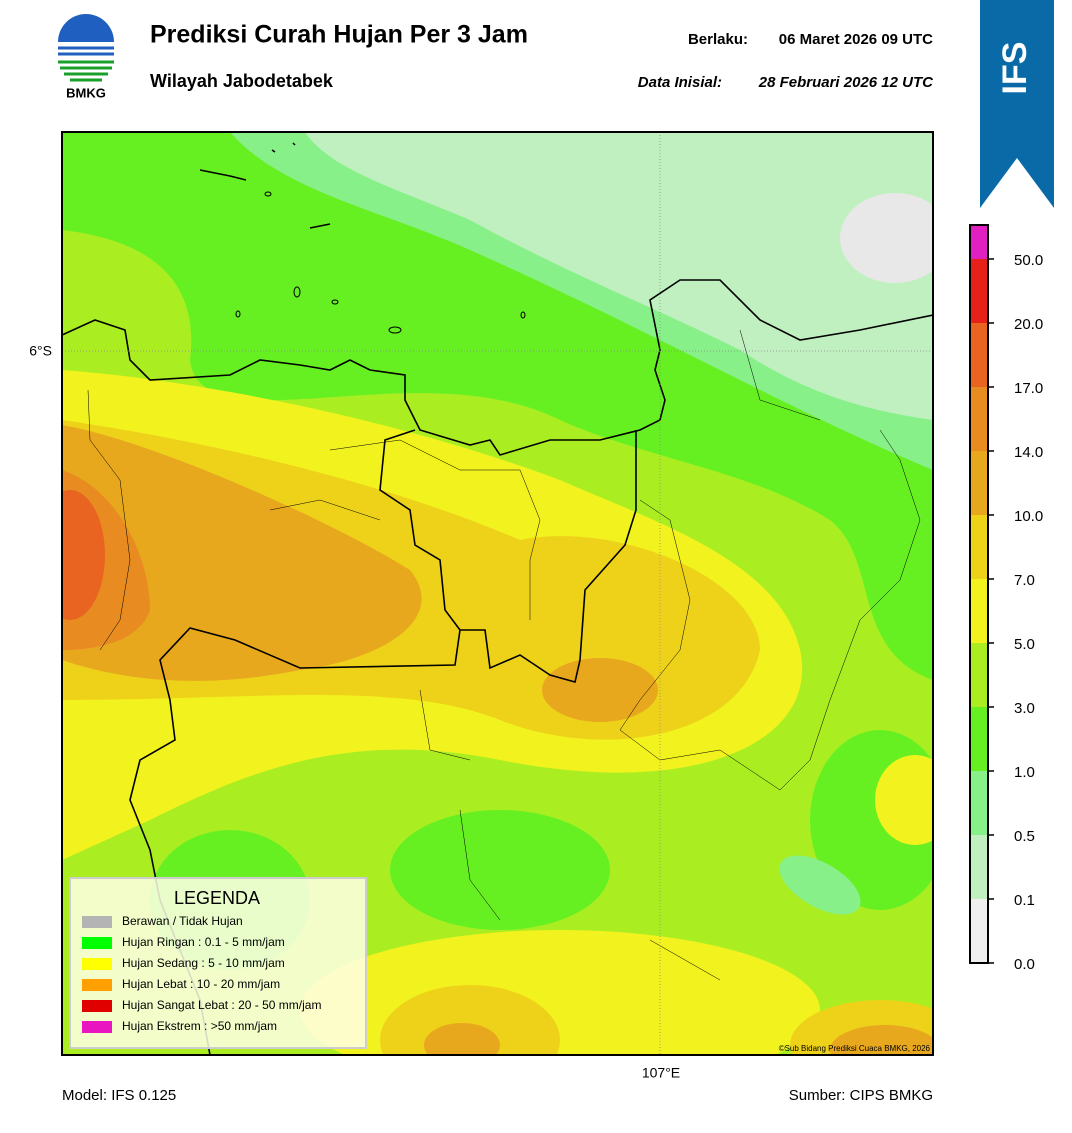  I want to click on source: Sumber: CIPS BMKG, so click(861, 1095).